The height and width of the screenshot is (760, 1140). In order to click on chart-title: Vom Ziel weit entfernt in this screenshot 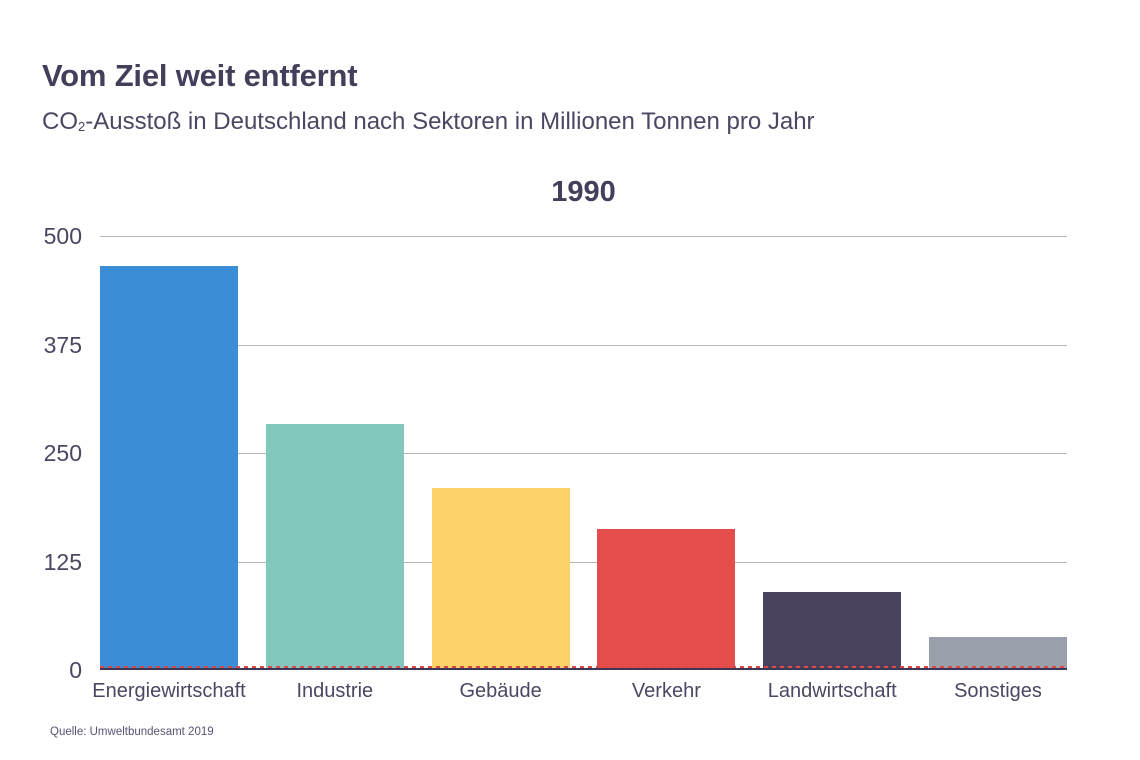, I will do `click(200, 75)`.